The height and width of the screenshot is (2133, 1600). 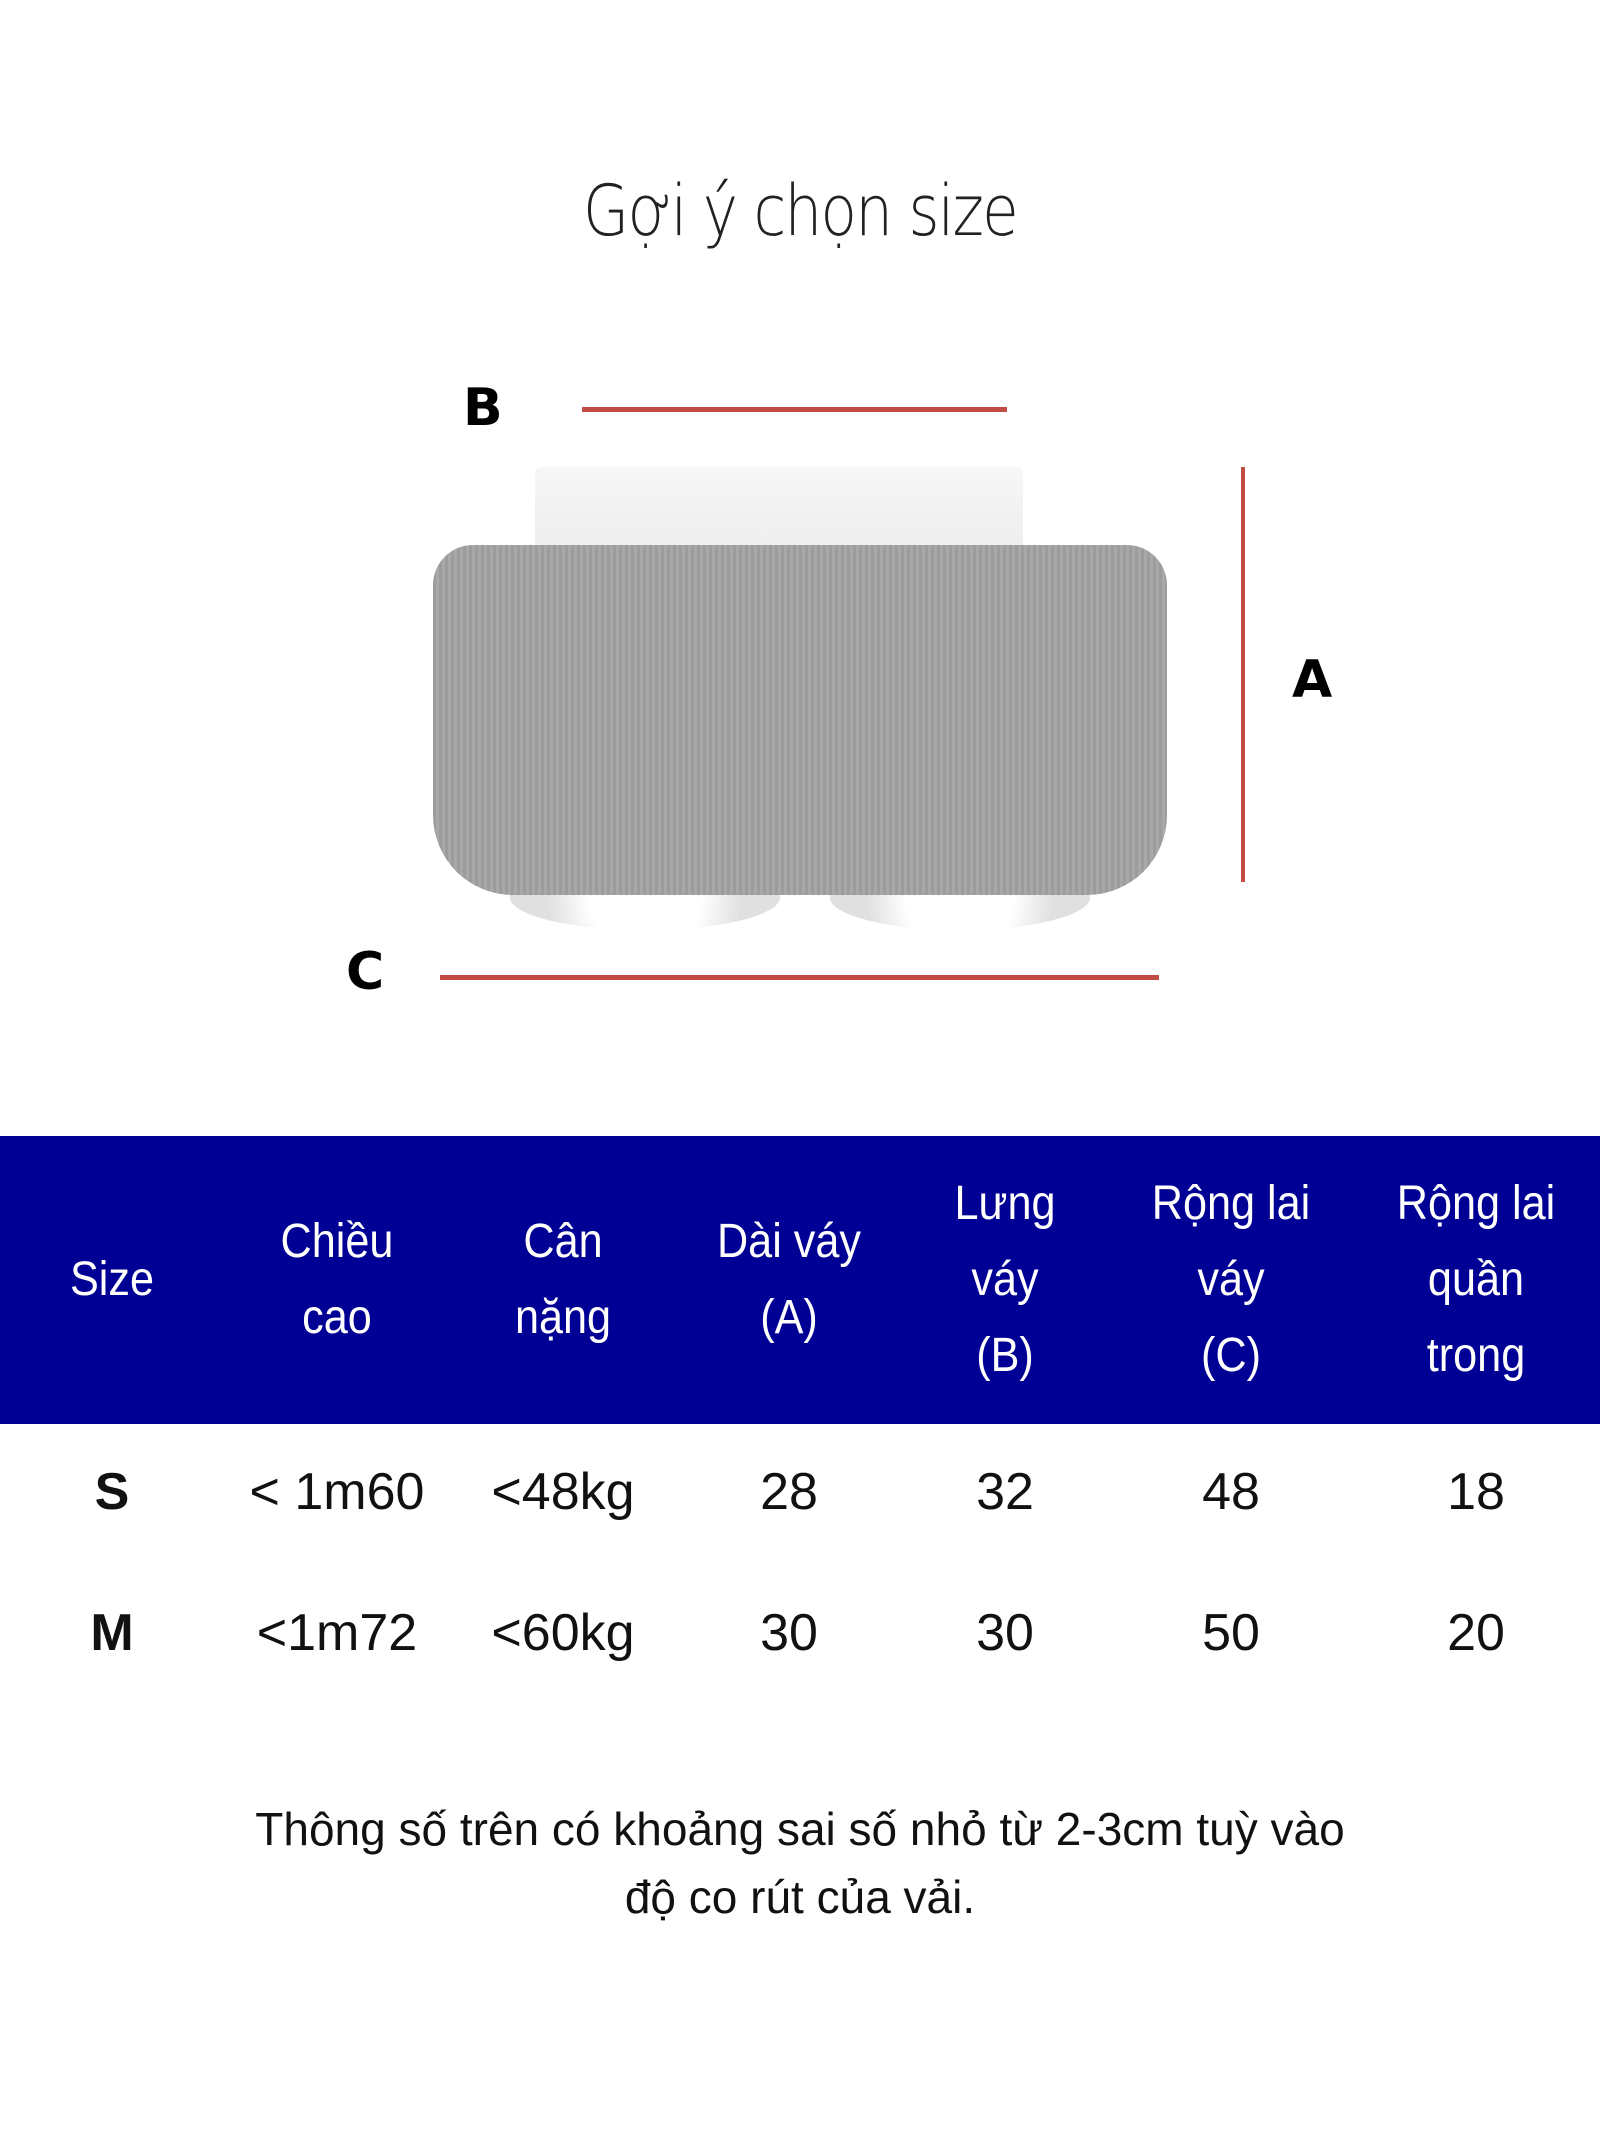 What do you see at coordinates (1005, 1633) in the screenshot?
I see `cell-waist-b: 30` at bounding box center [1005, 1633].